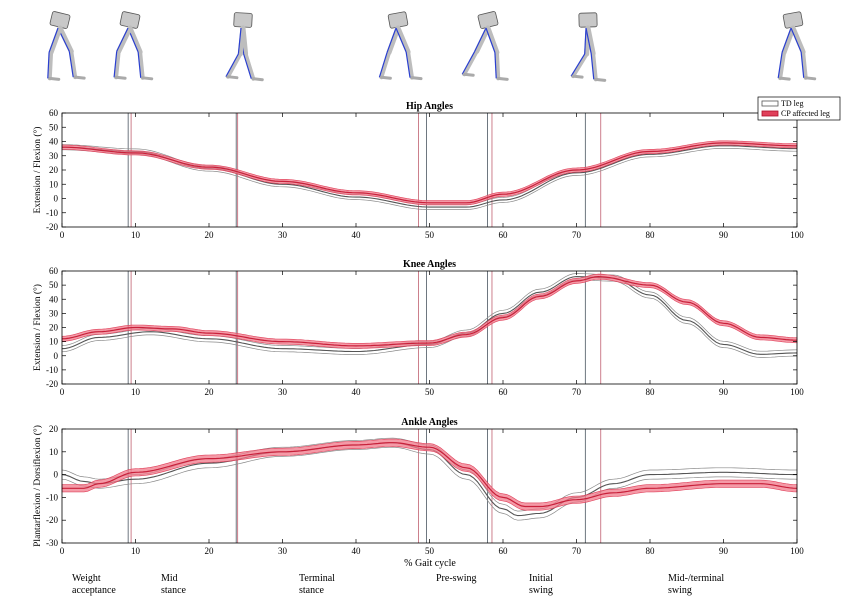 The width and height of the screenshot is (850, 611). I want to click on leg-icons, so click(432, 46).